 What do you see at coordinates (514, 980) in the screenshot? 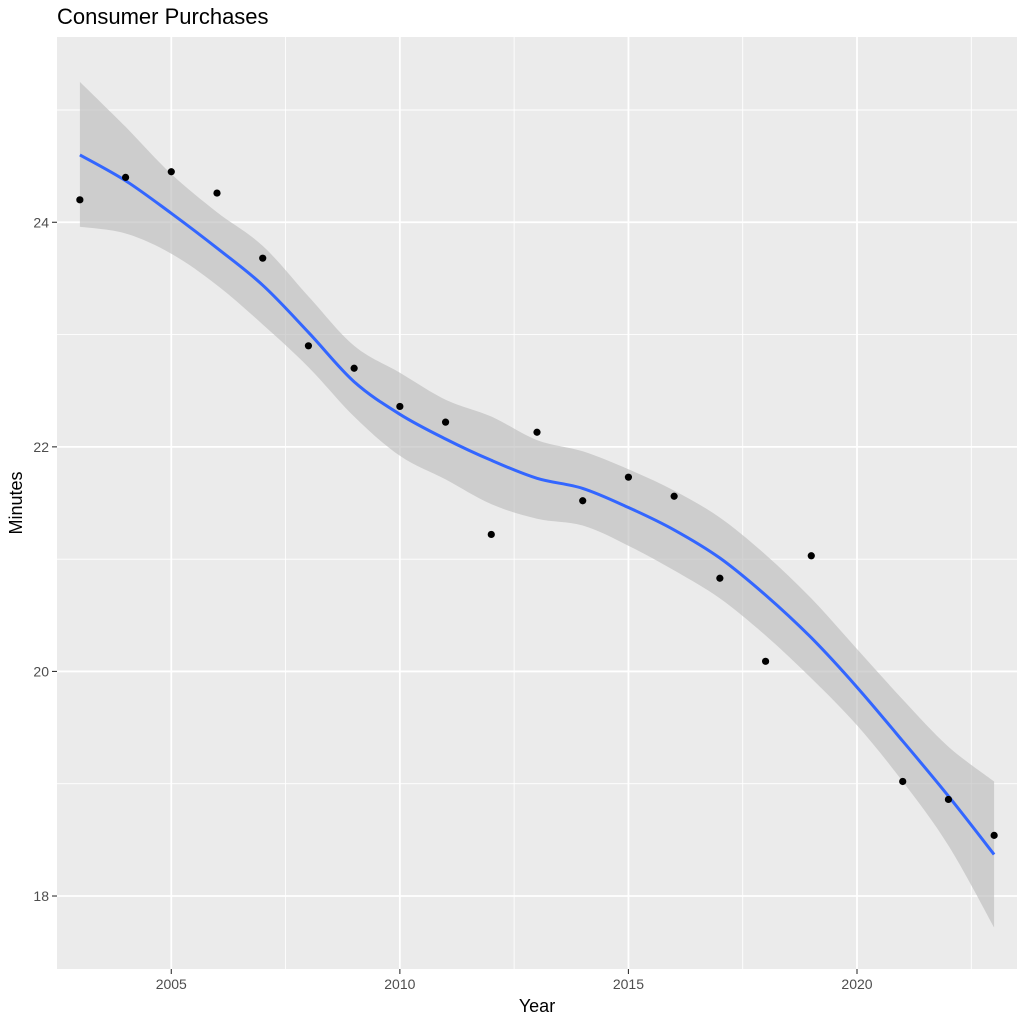
I see `x-axis: 2005 2010 2015 2020` at bounding box center [514, 980].